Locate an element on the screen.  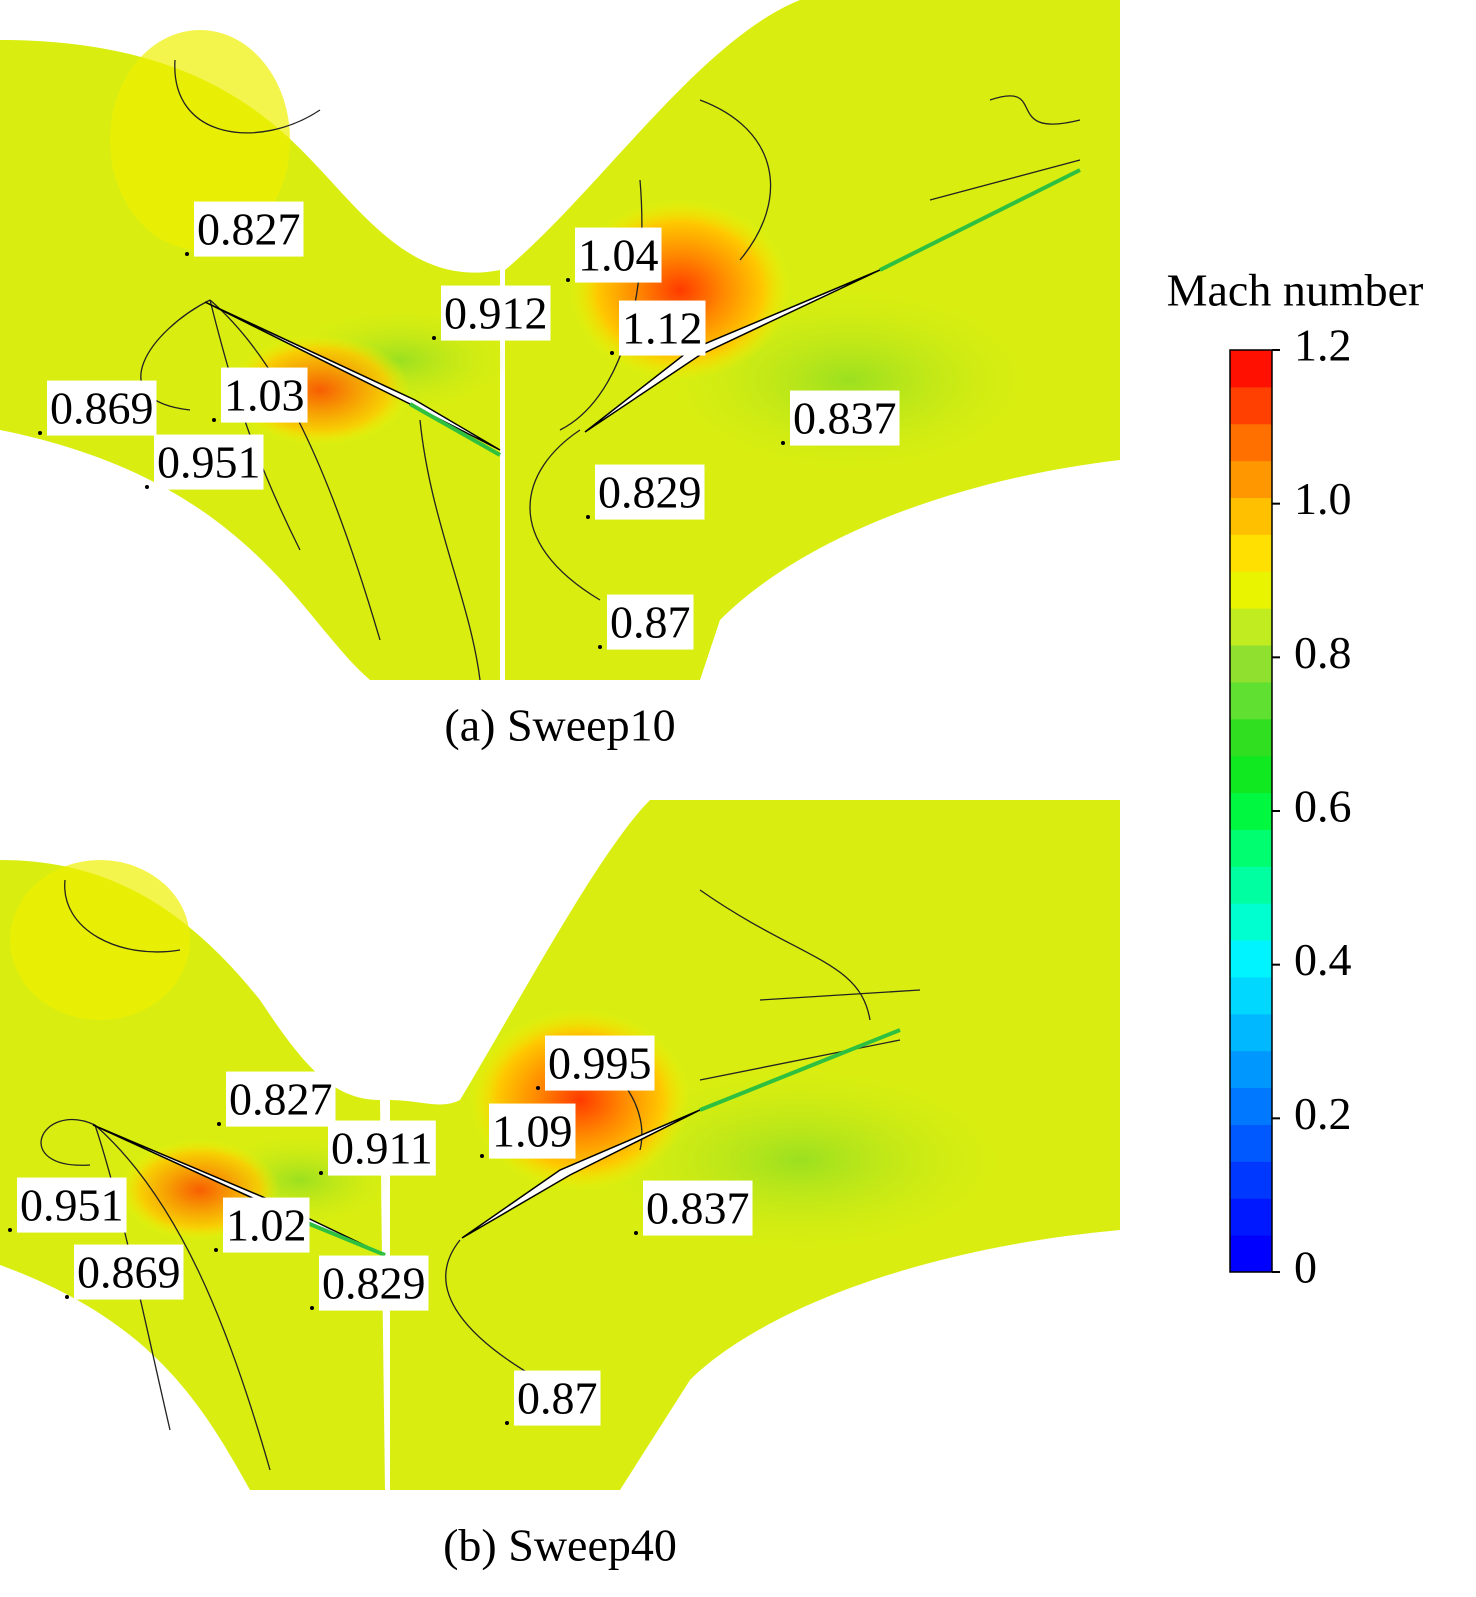
colorbar: 0 0.2 0.4 0.6 0.8 1.0 1.2 is located at coordinates (1290, 806).